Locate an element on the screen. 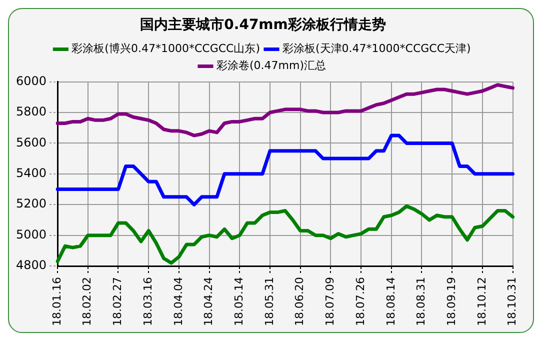 The height and width of the screenshot is (341, 542). y-tick-label: 5200 is located at coordinates (31, 203).